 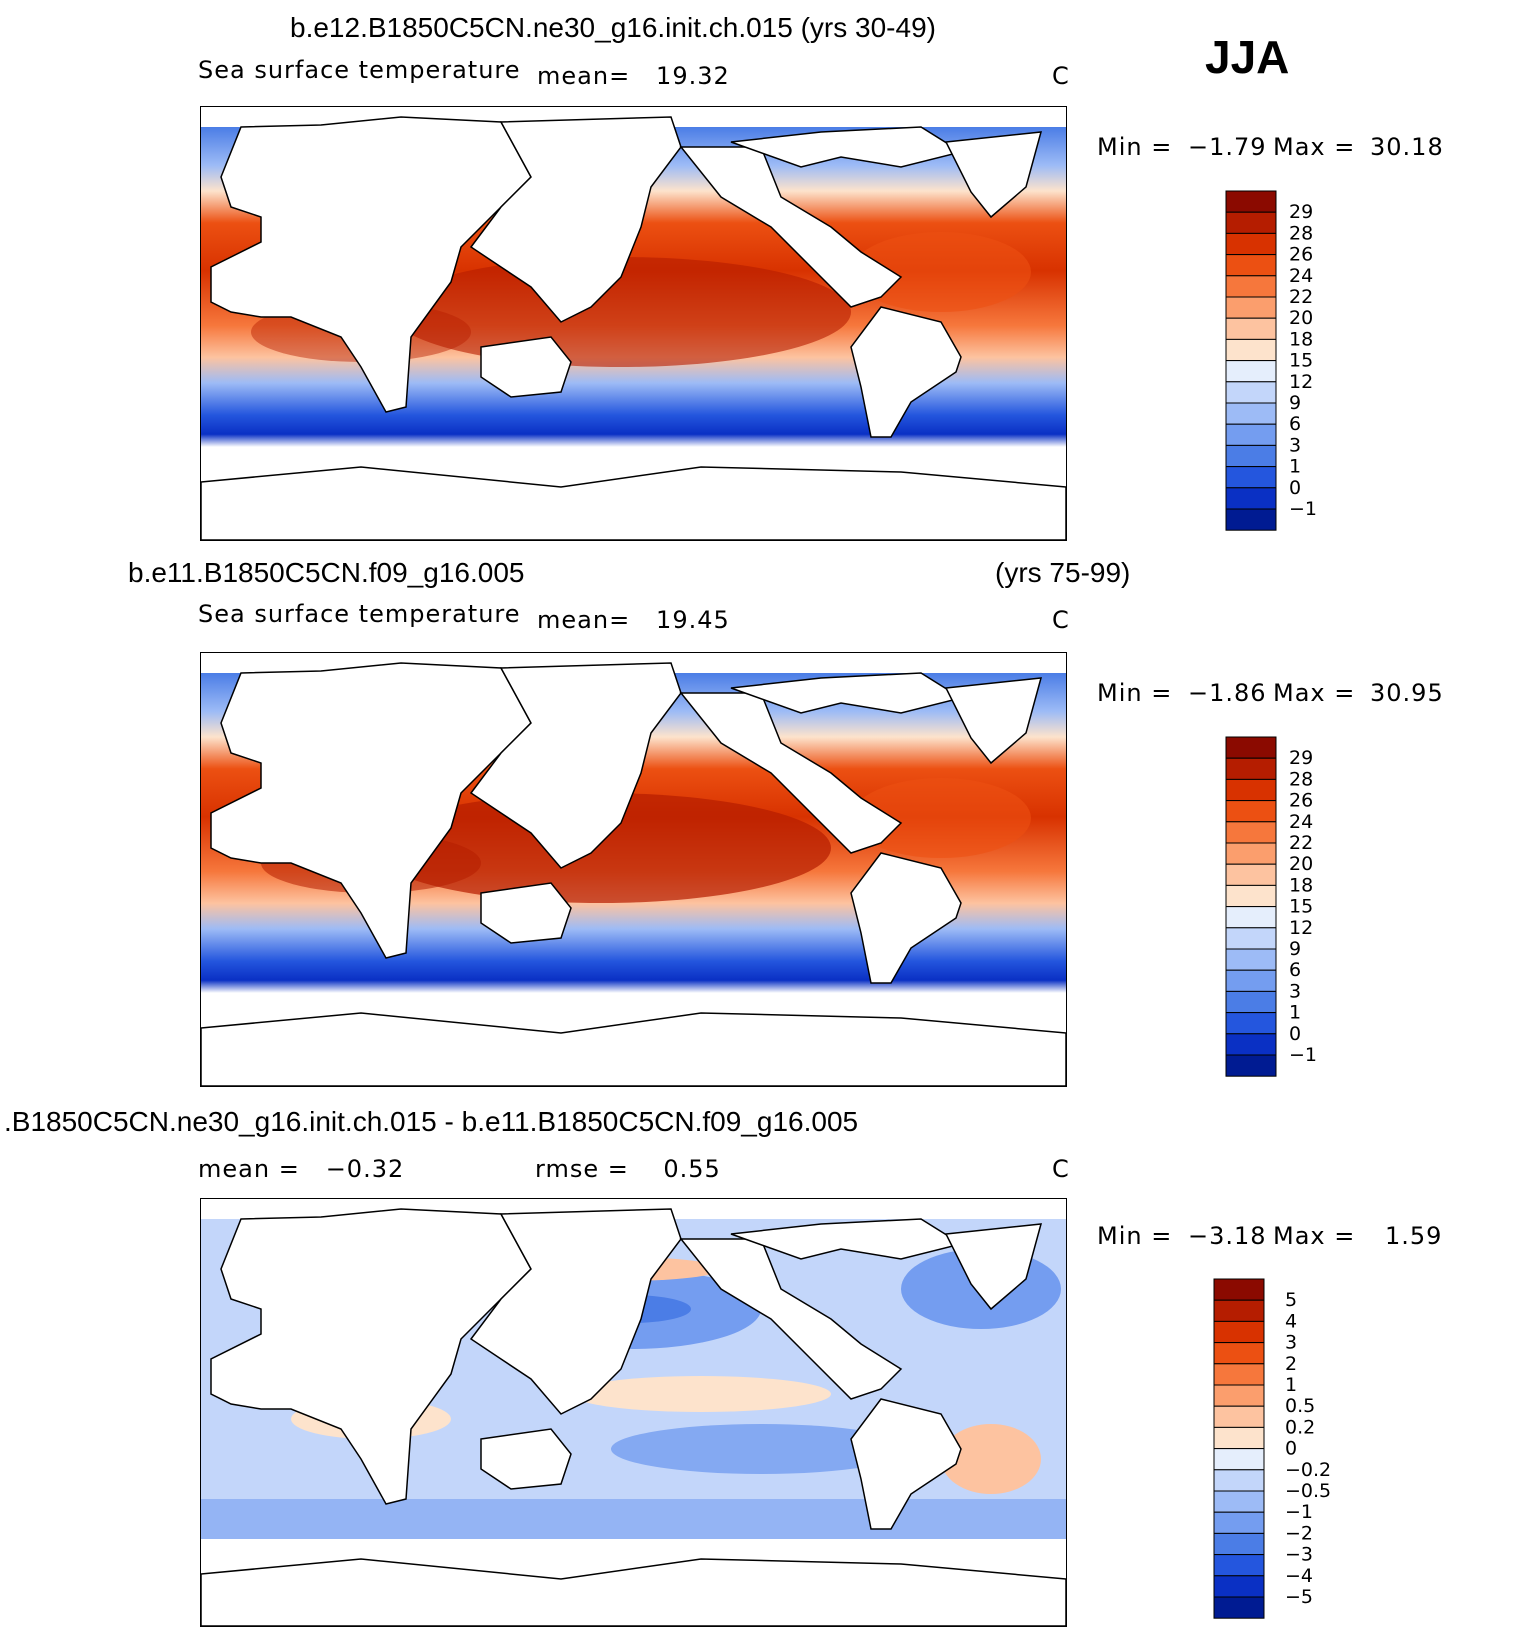 What do you see at coordinates (1299, 1555) in the screenshot?
I see `colorbar-tick-label: −3` at bounding box center [1299, 1555].